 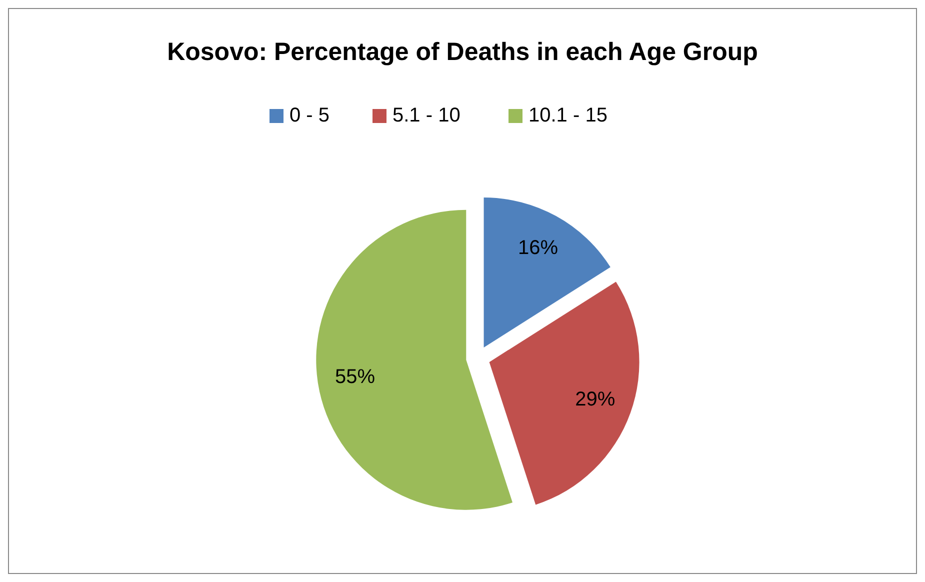 I want to click on legend-entry: 5.1 - 10, so click(x=416, y=115).